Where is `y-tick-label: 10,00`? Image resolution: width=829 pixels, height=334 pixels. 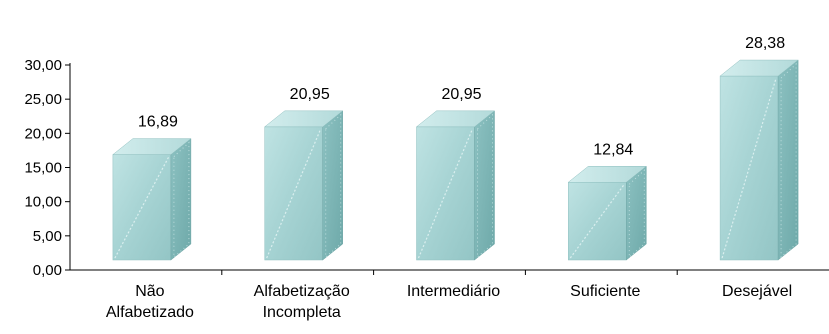 y-tick-label: 10,00 is located at coordinates (43, 202).